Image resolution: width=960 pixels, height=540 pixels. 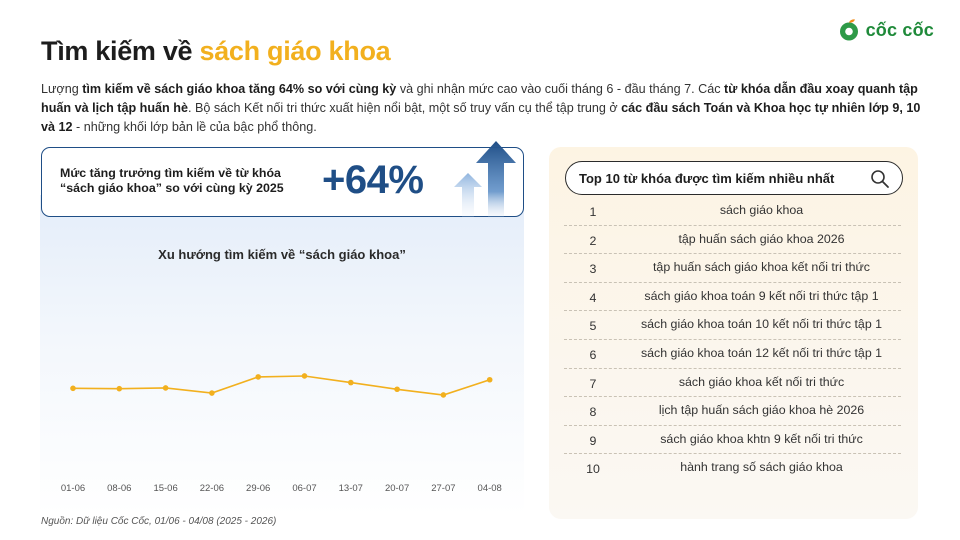 What do you see at coordinates (593, 383) in the screenshot?
I see `keyword-rank: 7` at bounding box center [593, 383].